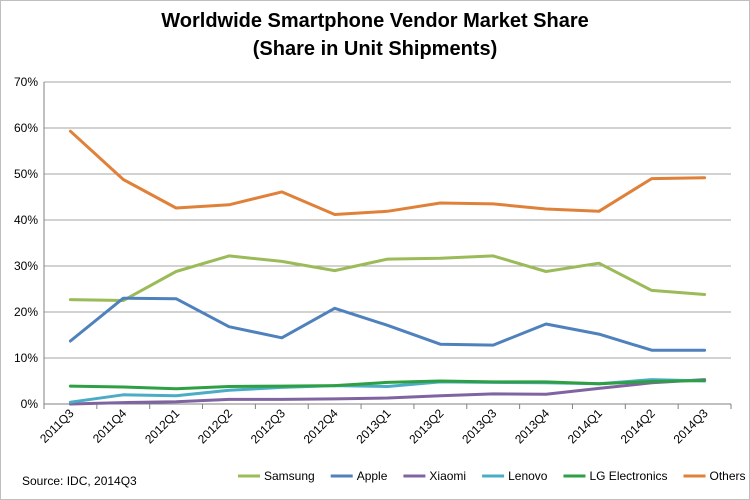  Describe the element at coordinates (479, 426) in the screenshot. I see `x-tick-label: 2013Q3` at that location.